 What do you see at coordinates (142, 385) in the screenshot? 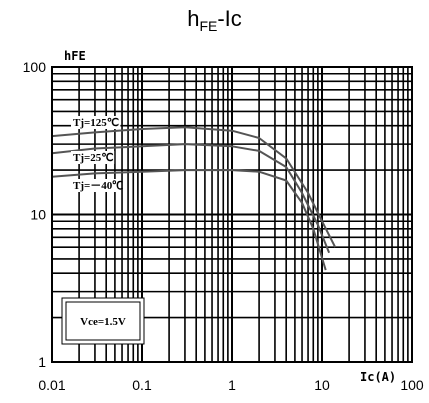
I see `x-tick-label: 0.1` at bounding box center [142, 385].